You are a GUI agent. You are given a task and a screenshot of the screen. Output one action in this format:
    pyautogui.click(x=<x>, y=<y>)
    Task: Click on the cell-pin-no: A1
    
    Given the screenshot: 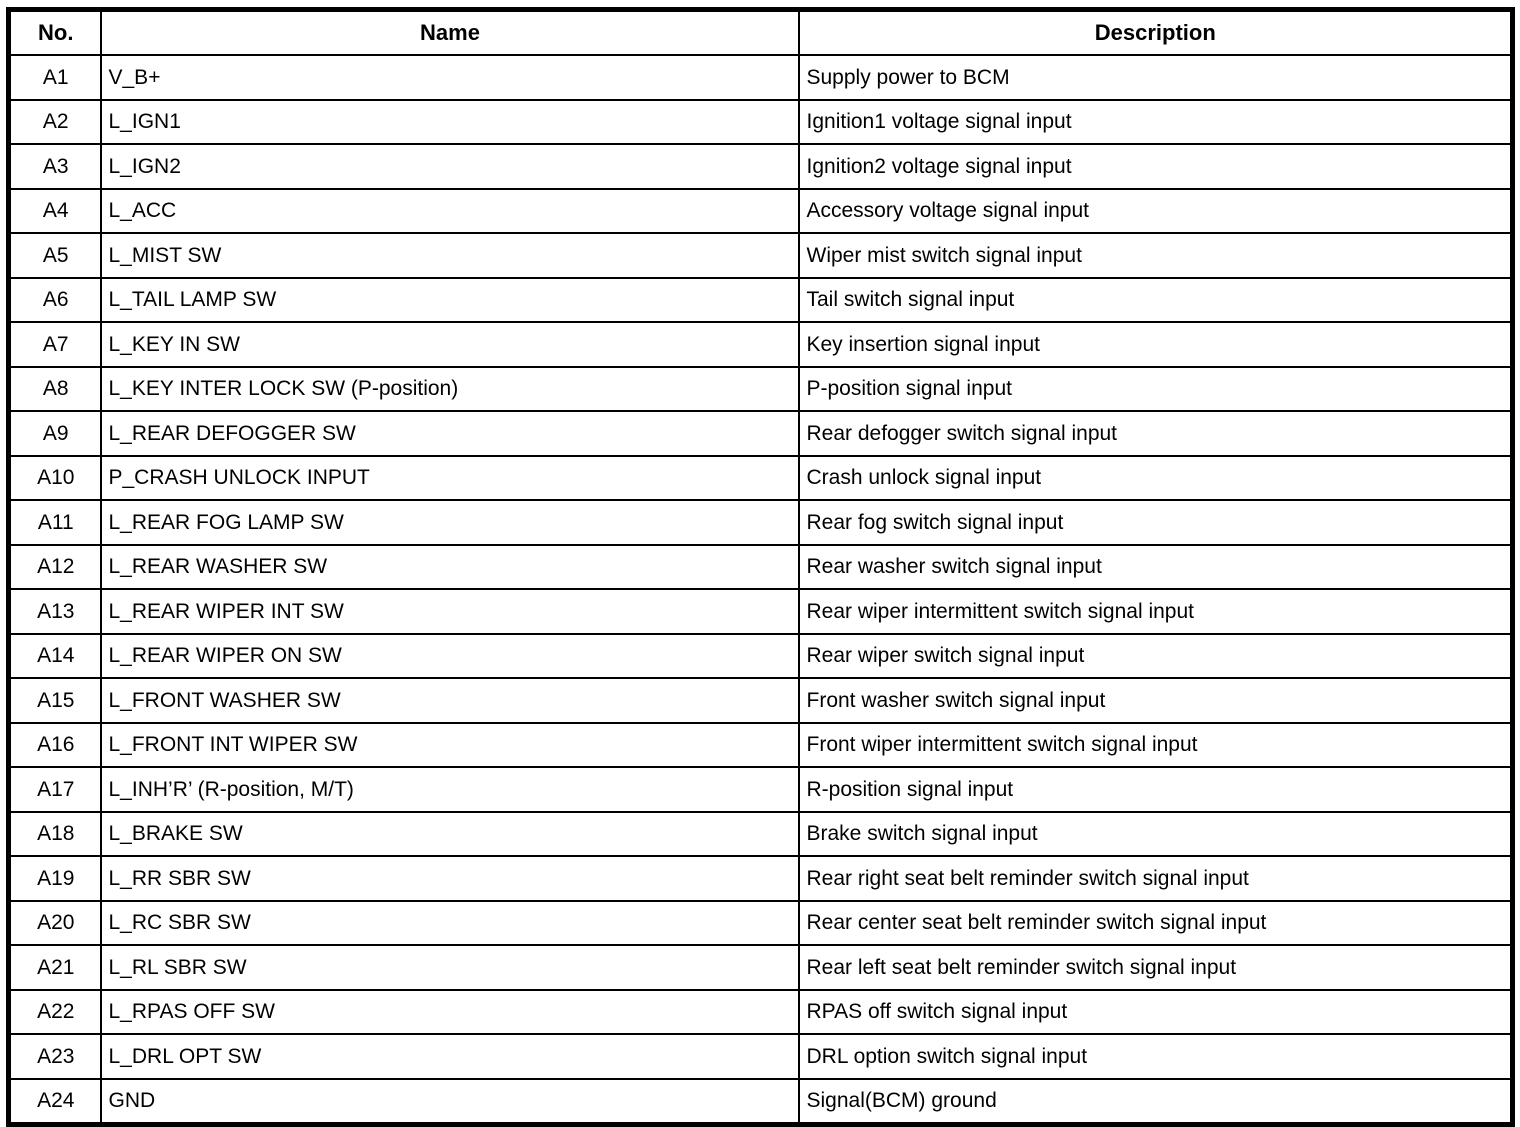 What is the action you would take?
    pyautogui.click(x=54, y=77)
    